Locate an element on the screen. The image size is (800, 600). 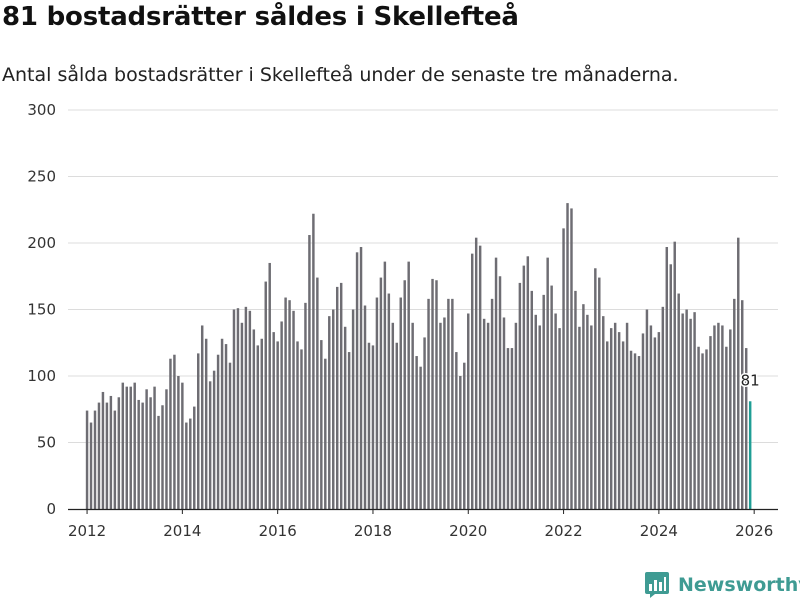
last-value-label: 81 is located at coordinates (750, 380).